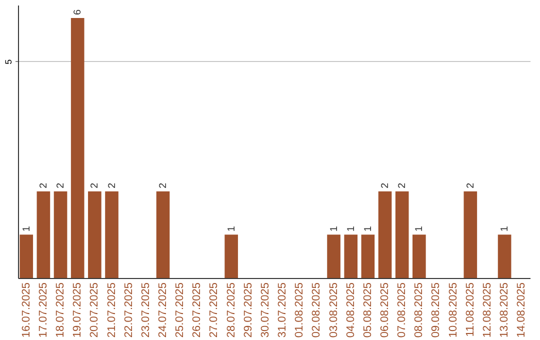  I want to click on x-tick-label: 06.08.2025, so click(385, 310).